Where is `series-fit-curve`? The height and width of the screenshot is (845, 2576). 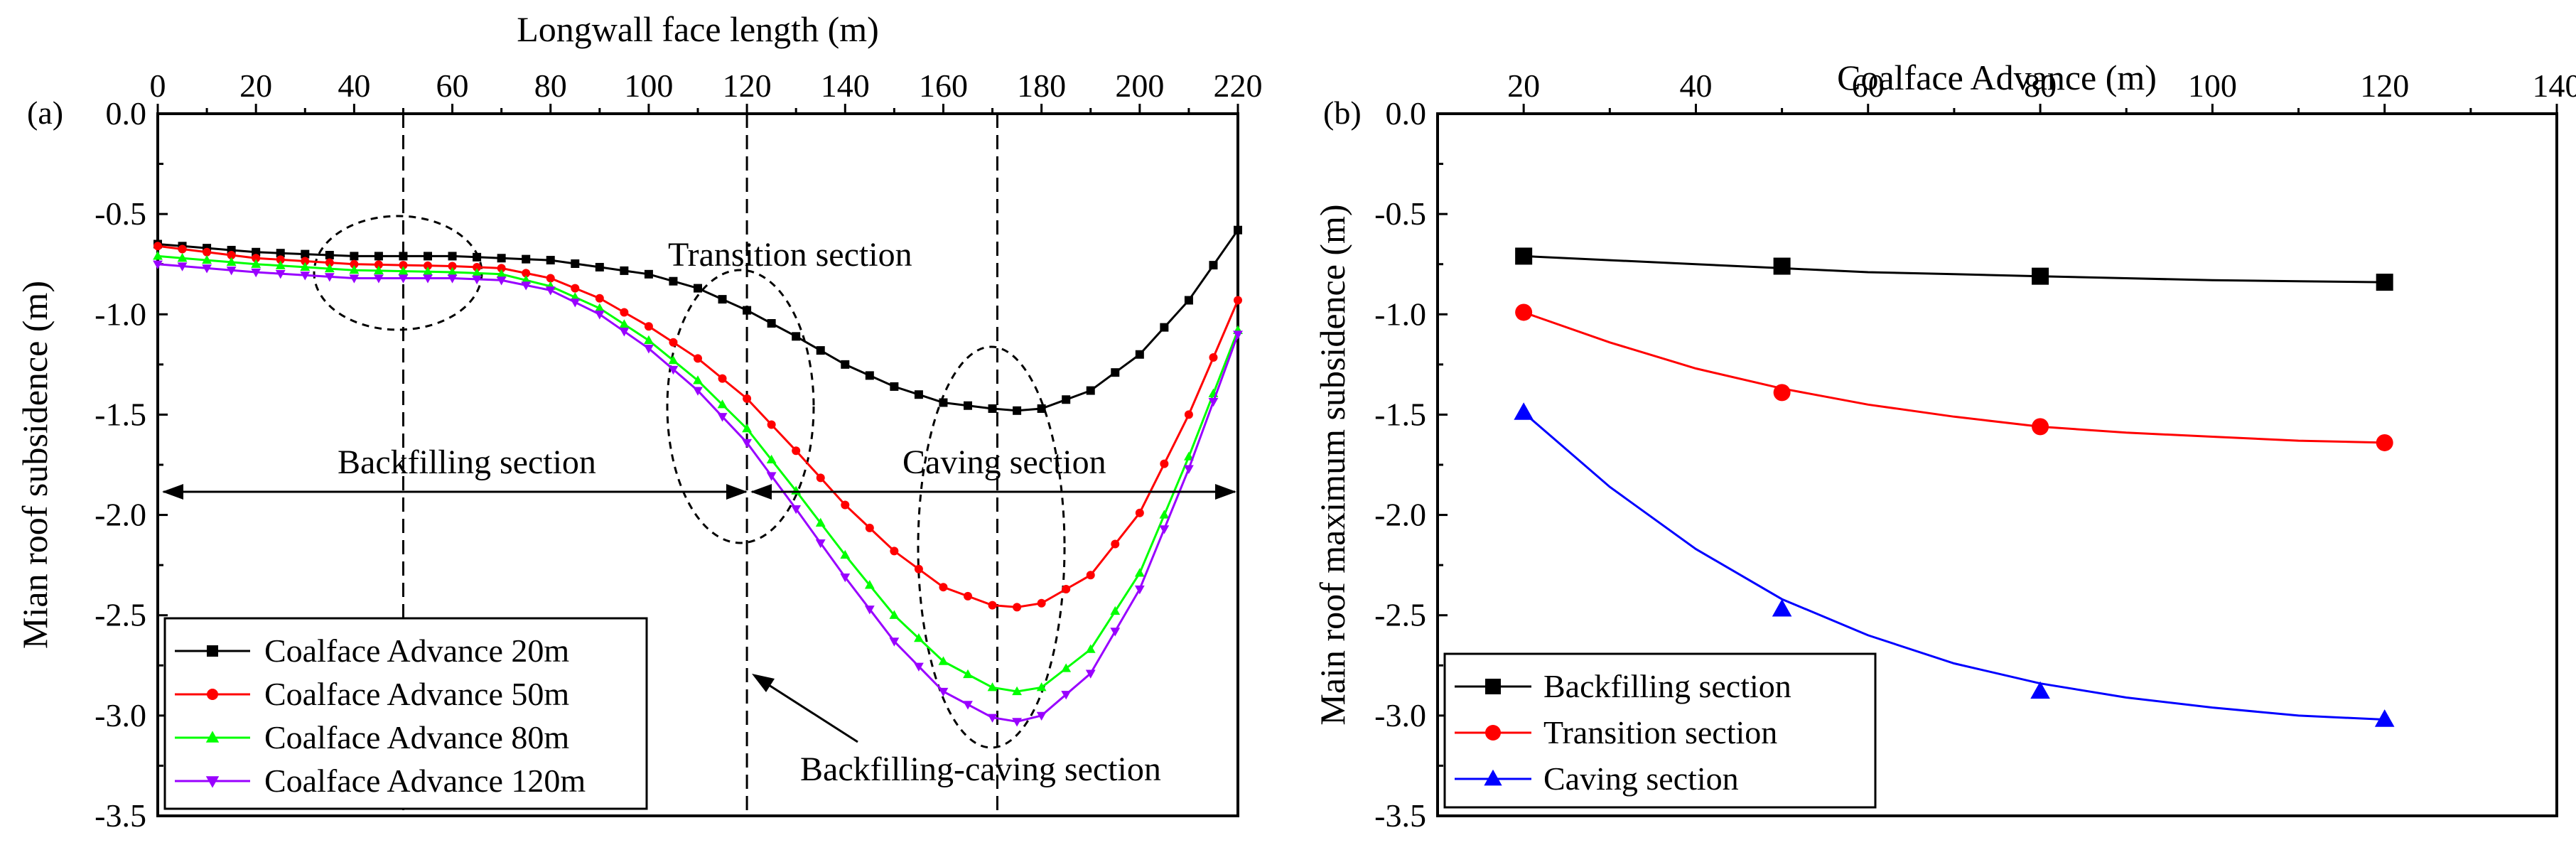
series-fit-curve is located at coordinates (1954, 377).